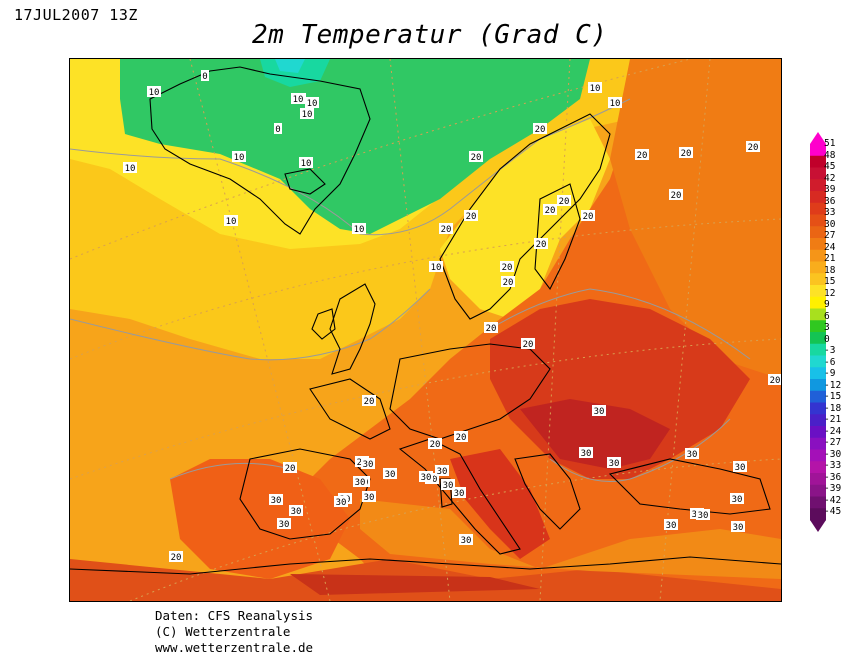 This screenshot has width=850, height=657. Describe the element at coordinates (833, 408) in the screenshot. I see `colorbar-label: -18` at that location.